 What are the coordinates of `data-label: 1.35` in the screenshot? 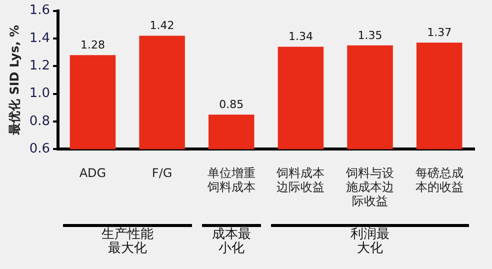 It's located at (370, 35).